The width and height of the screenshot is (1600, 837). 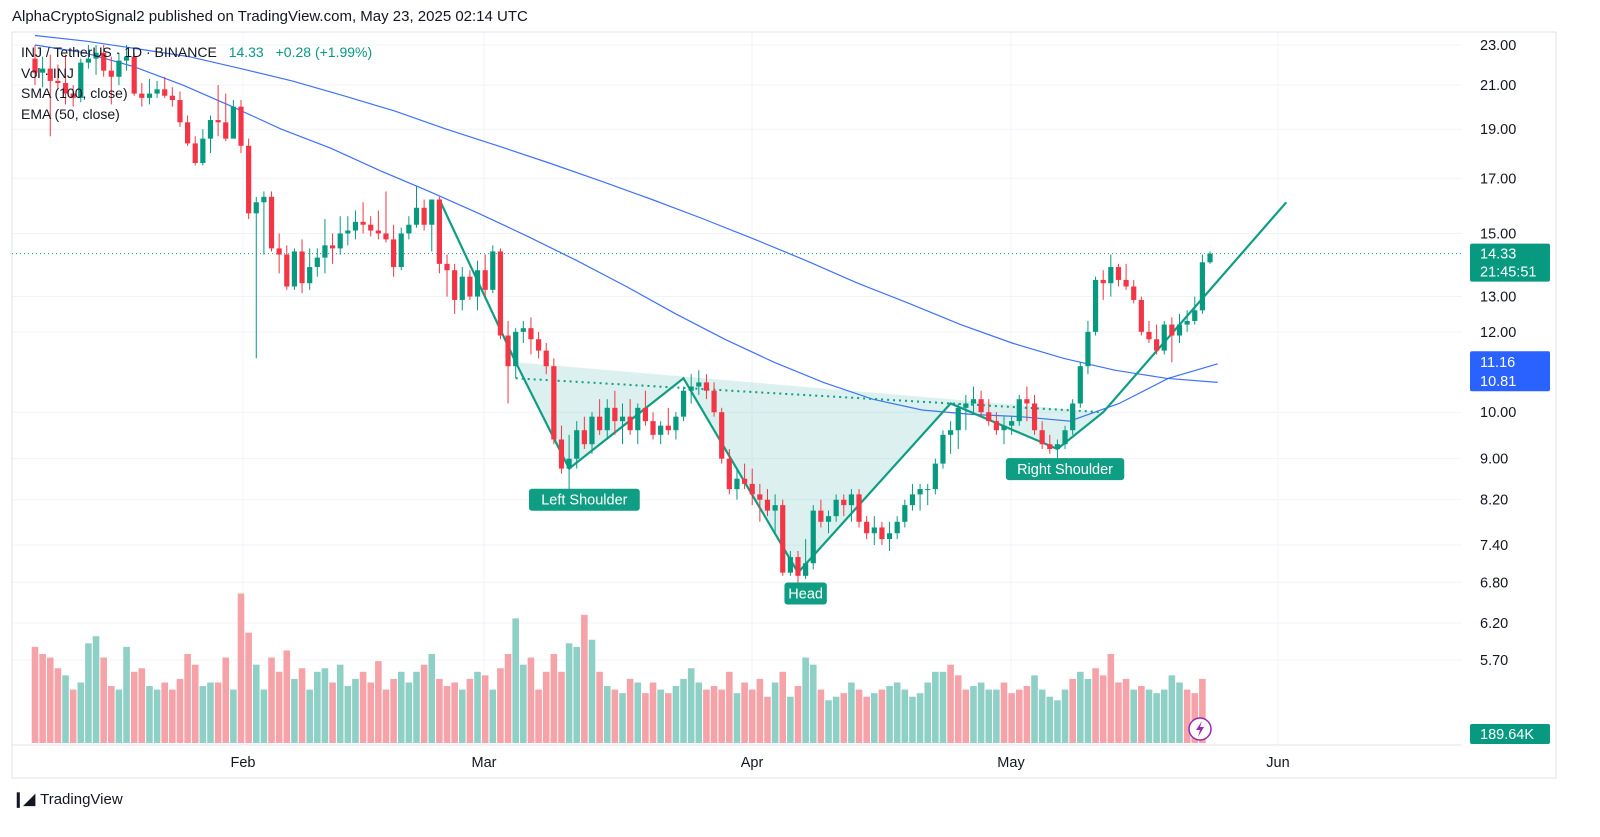 What do you see at coordinates (1498, 298) in the screenshot?
I see `price-tick-label: 13.00` at bounding box center [1498, 298].